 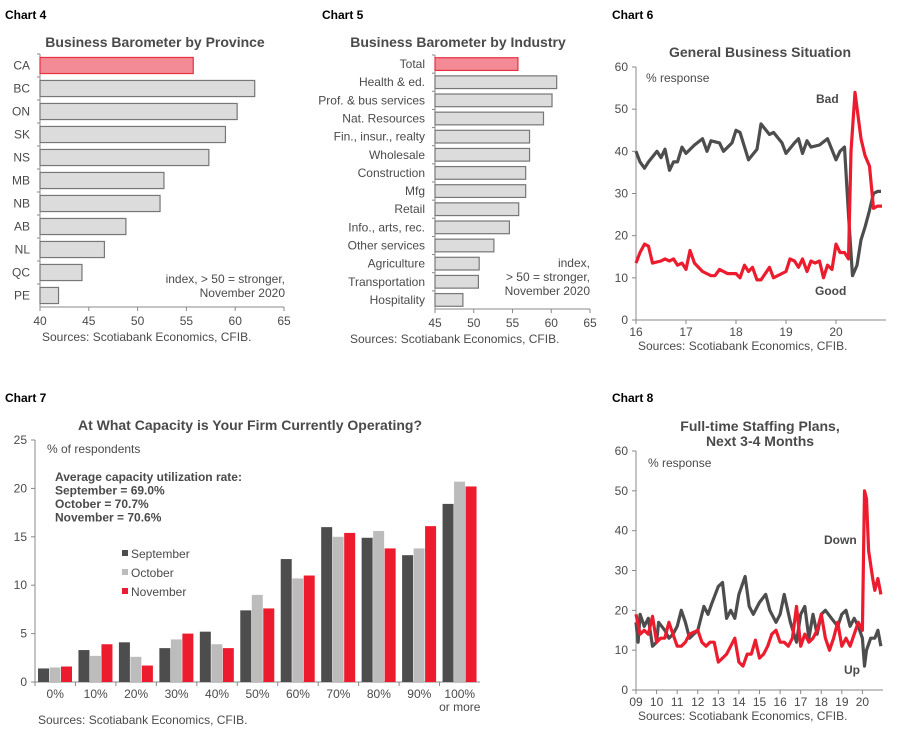 I want to click on annotation-note: index, > 50 = stronger,, so click(x=225, y=279).